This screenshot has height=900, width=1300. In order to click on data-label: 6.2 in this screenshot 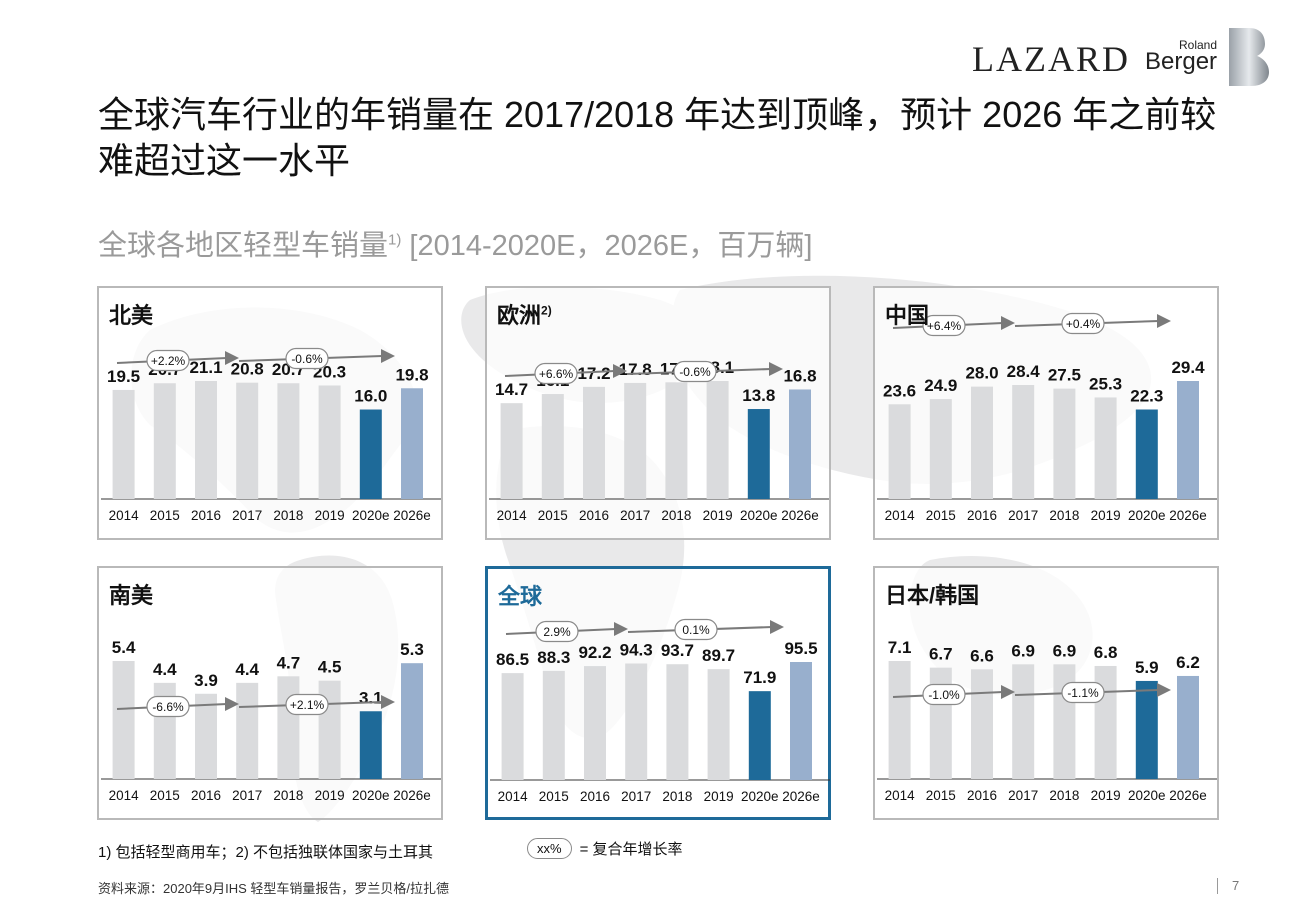, I will do `click(1188, 662)`.